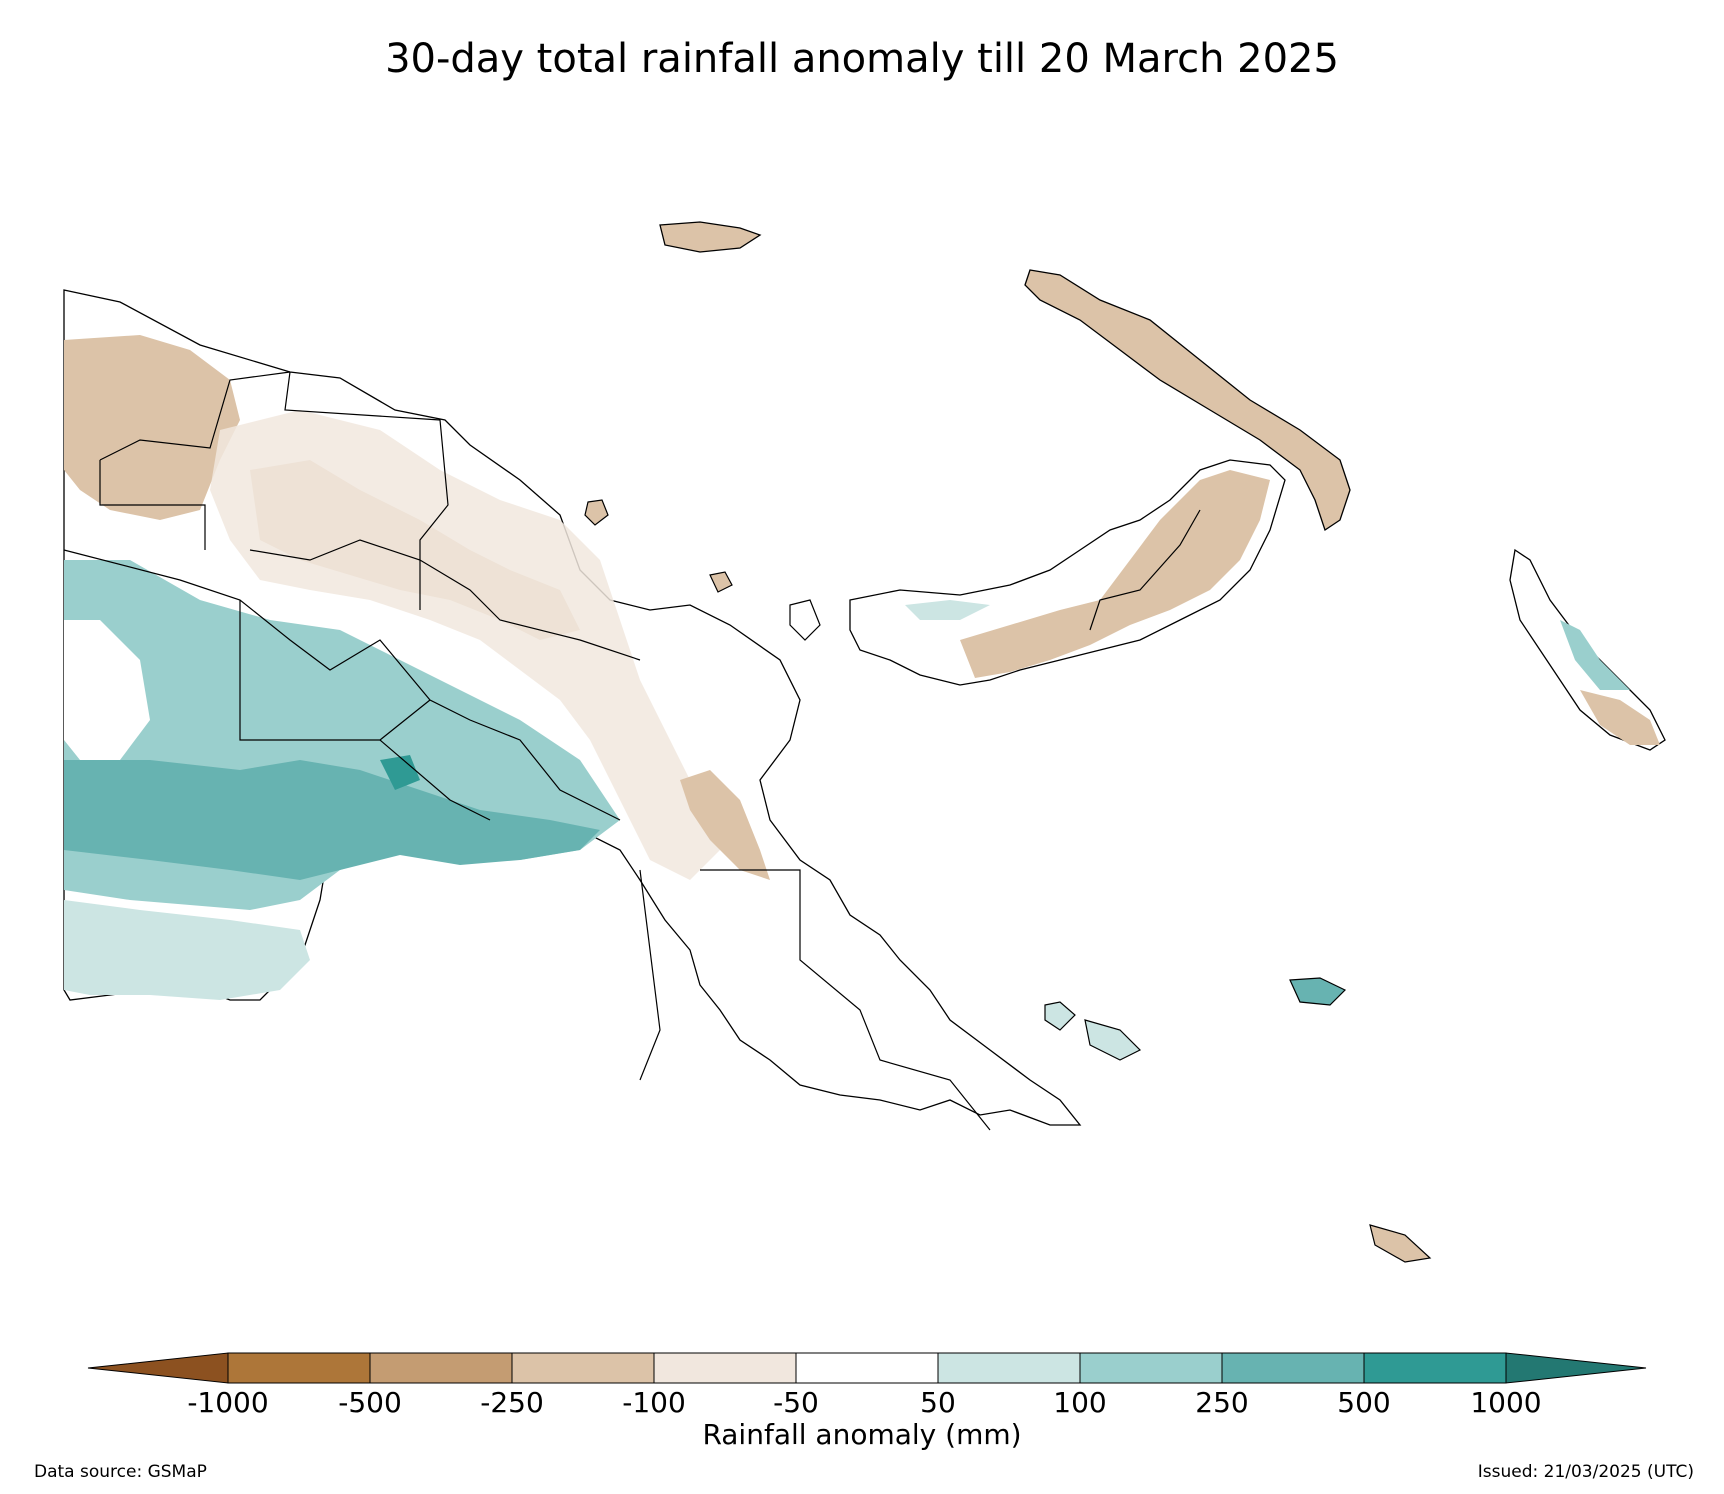  Describe the element at coordinates (1620, 717) in the screenshot. I see `dry-anomaly-bougainville` at that location.